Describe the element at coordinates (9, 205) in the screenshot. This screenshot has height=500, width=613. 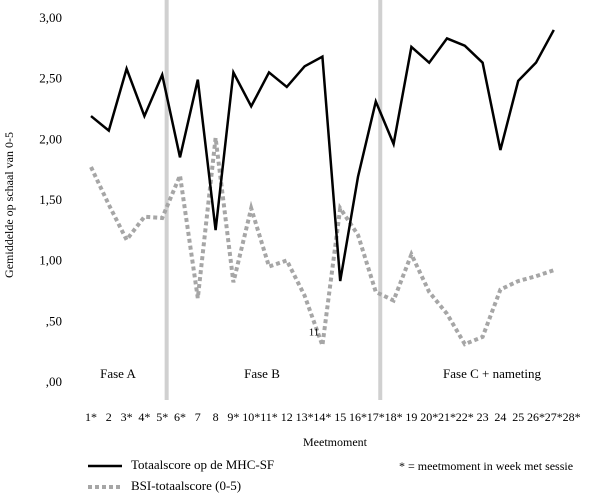
I see `y-axis-label: Gemiddelde op schaal van 0-5` at that location.